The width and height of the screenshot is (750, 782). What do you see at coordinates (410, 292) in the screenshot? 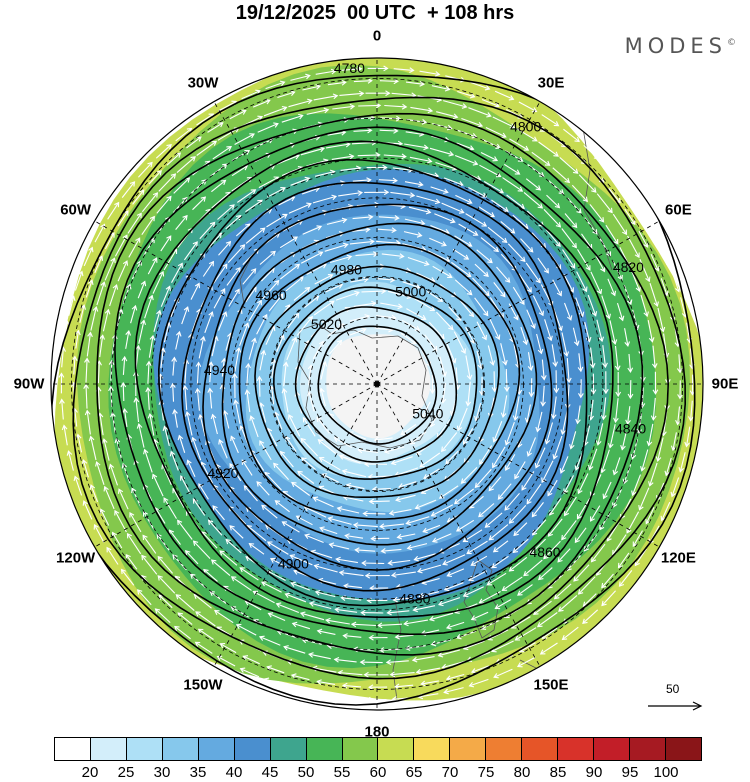
I see `contour-label: 5000` at bounding box center [410, 292].